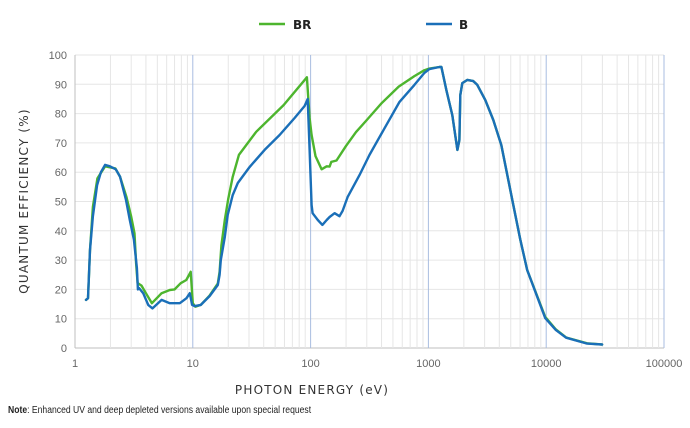  I want to click on legend: BR B, so click(363, 25).